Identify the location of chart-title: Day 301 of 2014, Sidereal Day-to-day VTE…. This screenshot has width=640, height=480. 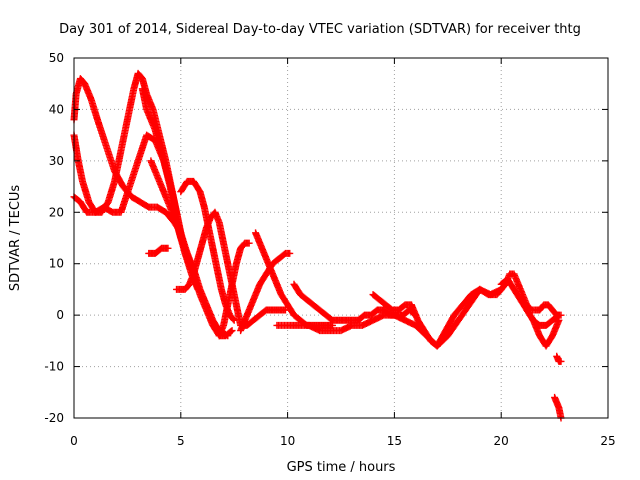
(320, 29).